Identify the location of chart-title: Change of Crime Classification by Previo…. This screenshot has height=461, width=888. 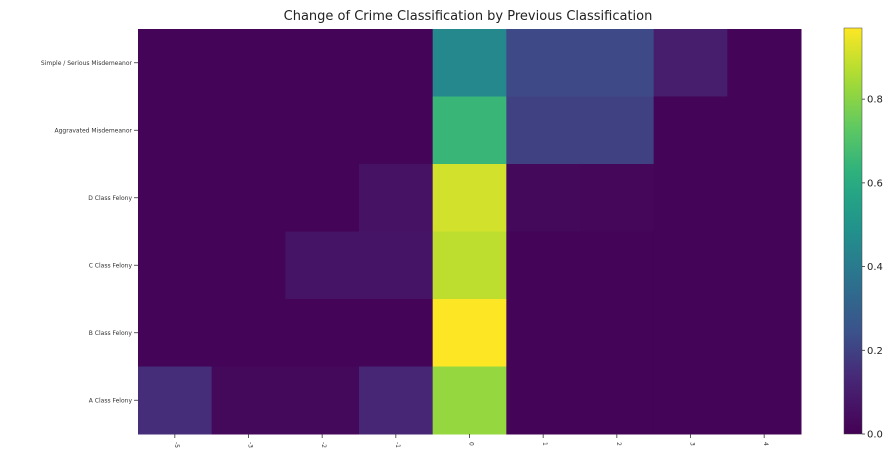
(468, 16).